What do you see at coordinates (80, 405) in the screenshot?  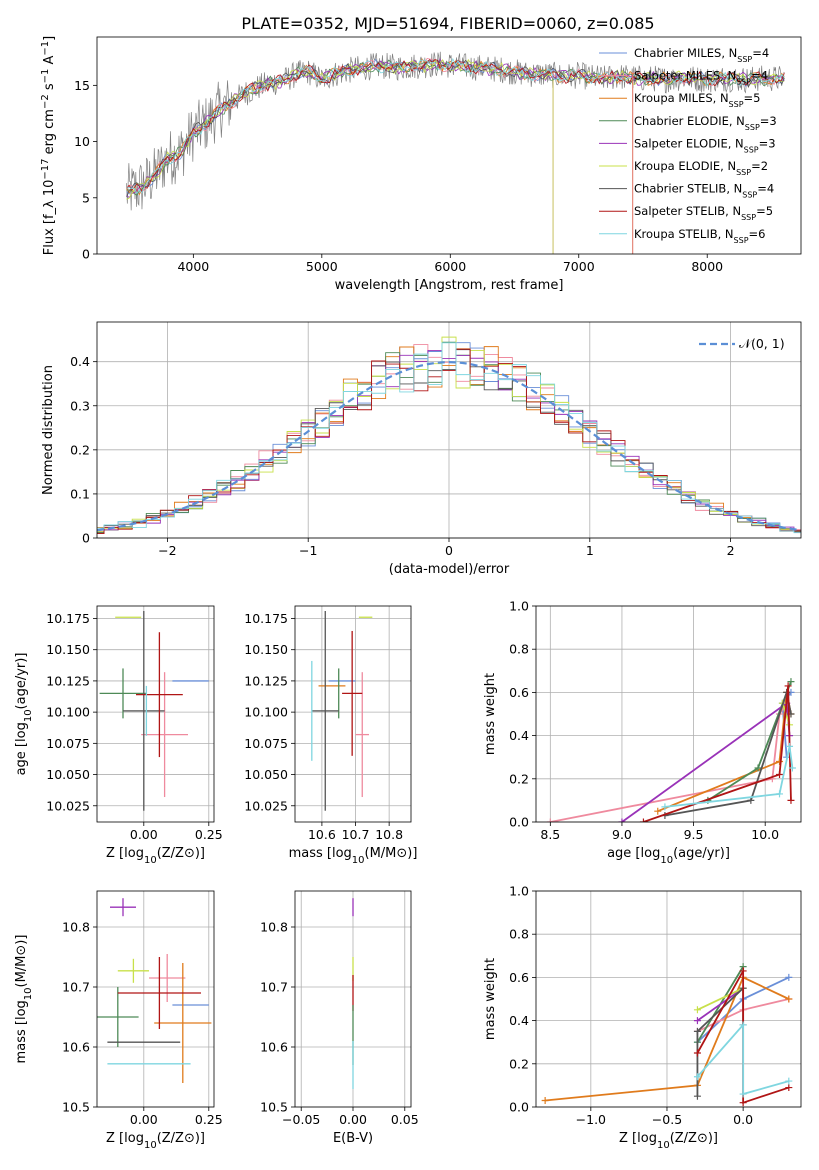 I see `y-tick-label: 0.3` at bounding box center [80, 405].